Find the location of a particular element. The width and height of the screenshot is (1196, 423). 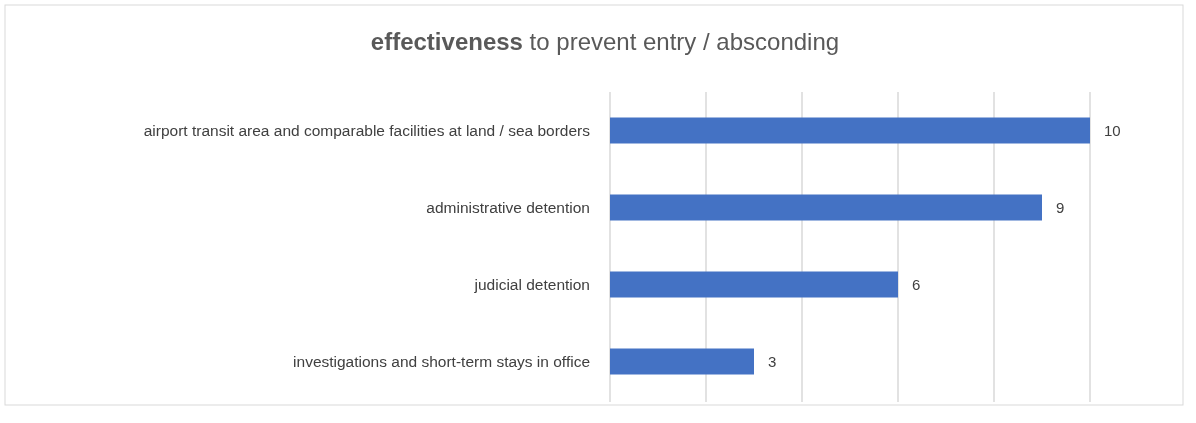

data-label: 9 is located at coordinates (1060, 207).